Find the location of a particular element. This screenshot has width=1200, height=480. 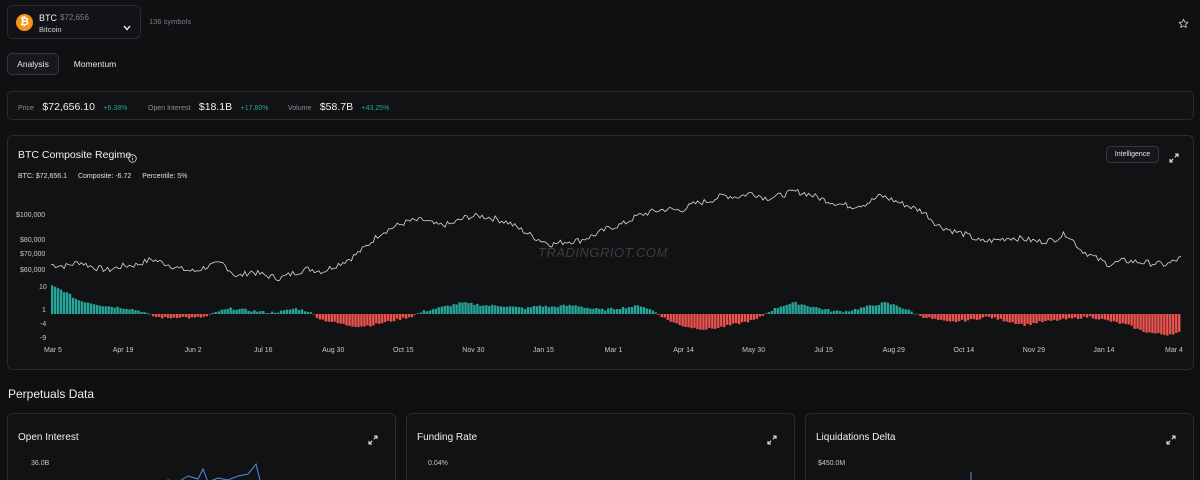

info-icon is located at coordinates (132, 159).